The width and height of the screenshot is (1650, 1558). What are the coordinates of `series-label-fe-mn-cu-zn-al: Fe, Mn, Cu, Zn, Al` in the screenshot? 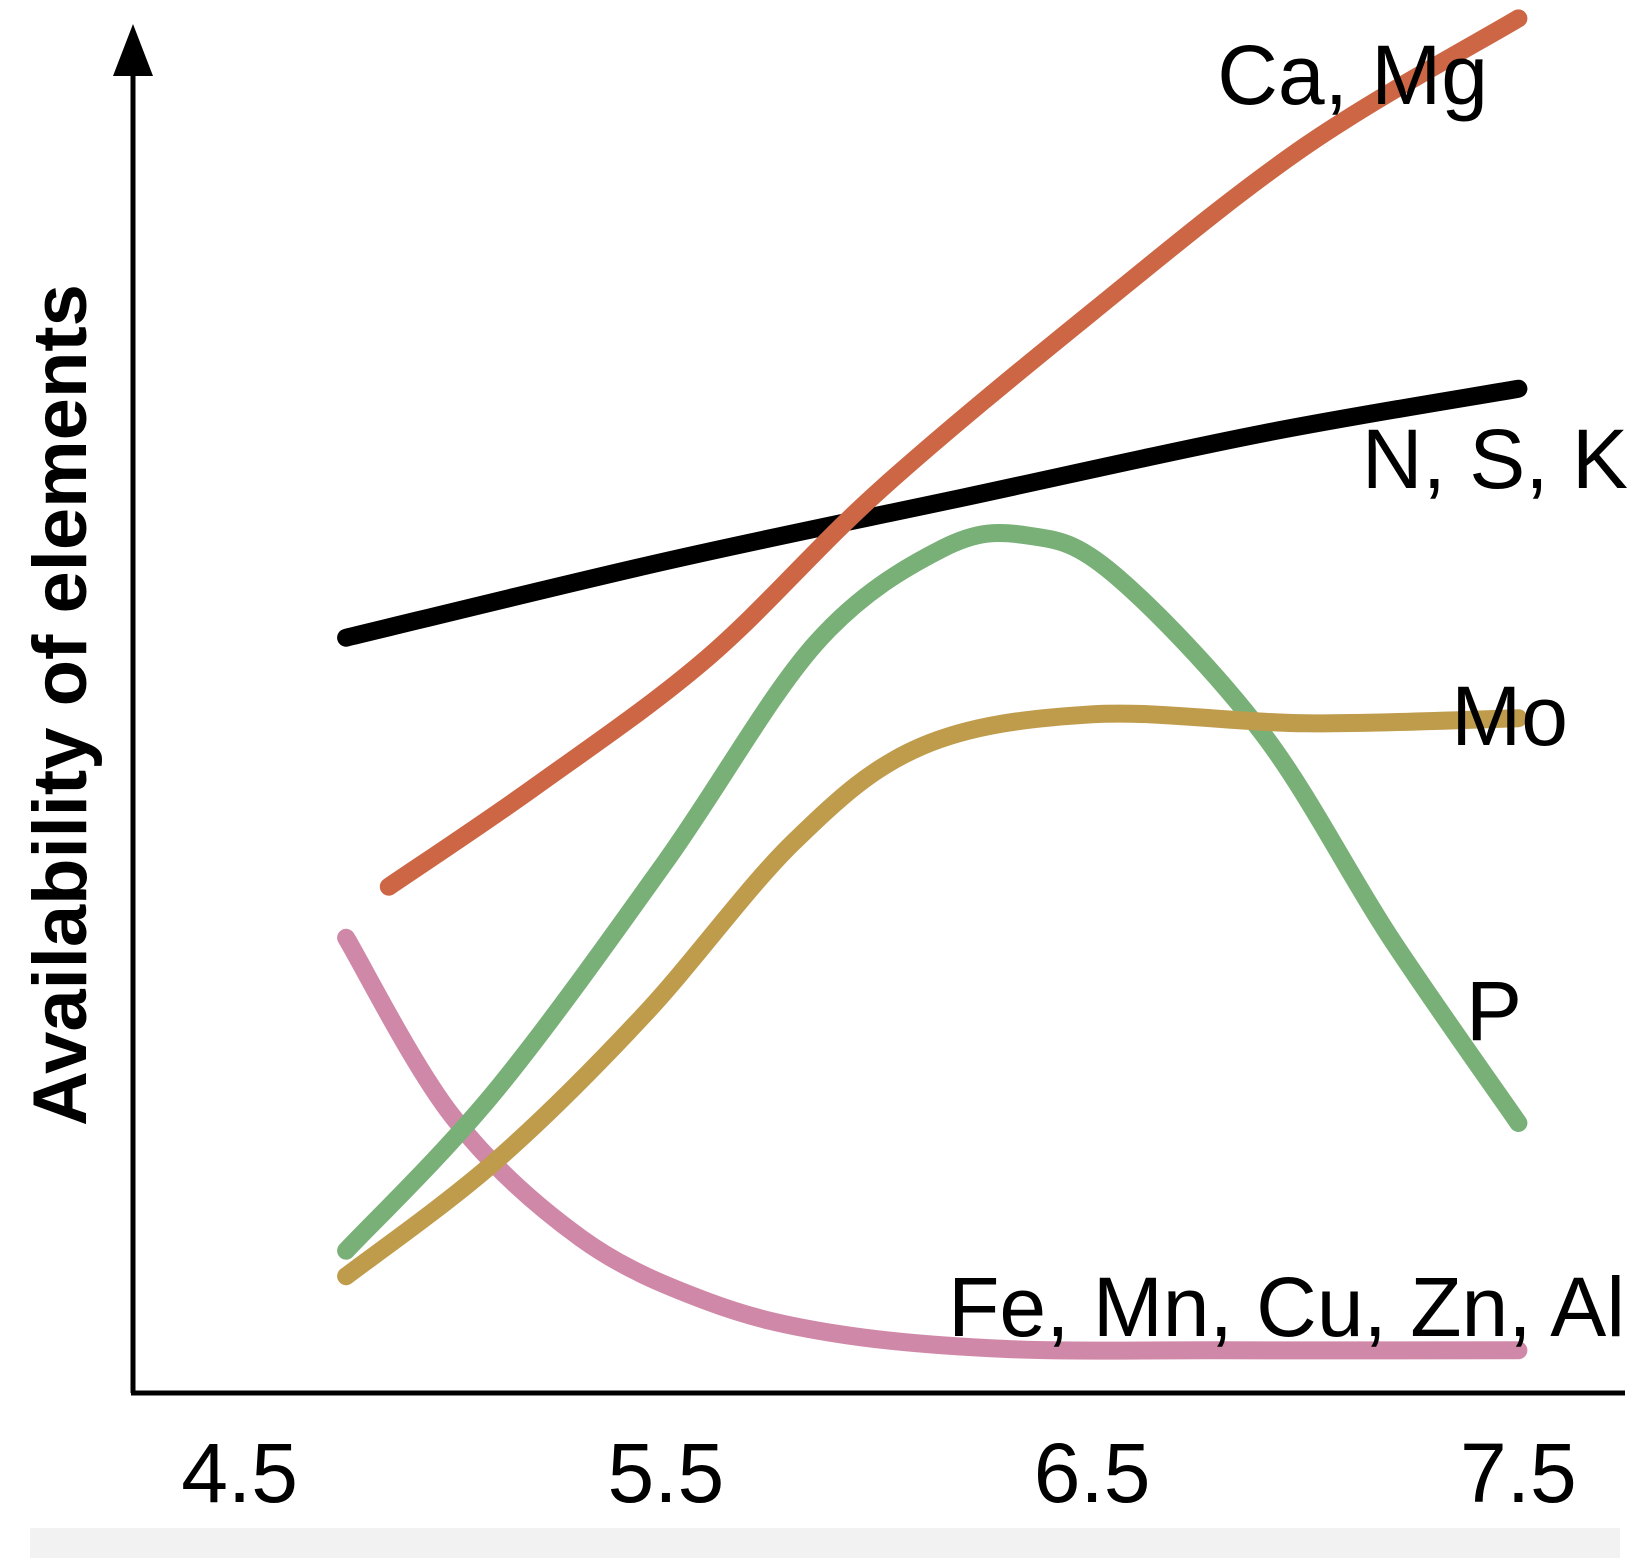 It's located at (1286, 1307).